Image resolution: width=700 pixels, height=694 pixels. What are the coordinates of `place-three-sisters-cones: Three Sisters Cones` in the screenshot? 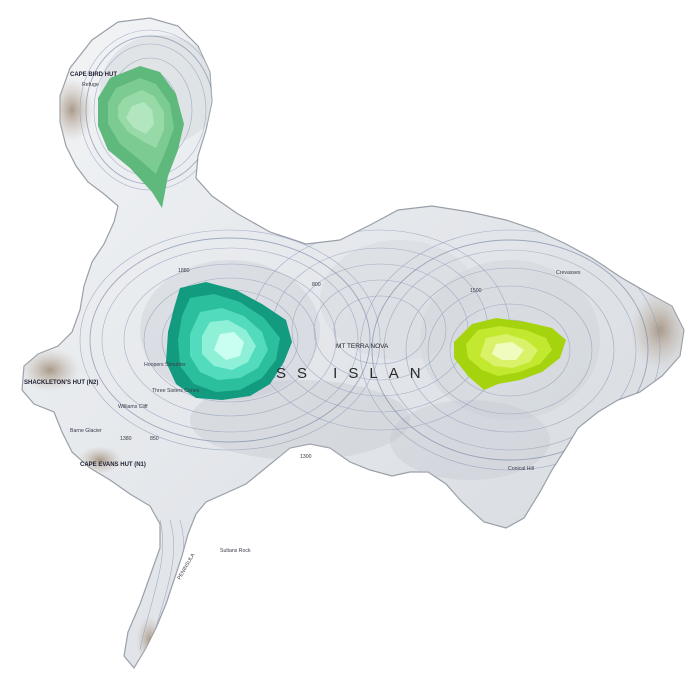 It's located at (176, 391).